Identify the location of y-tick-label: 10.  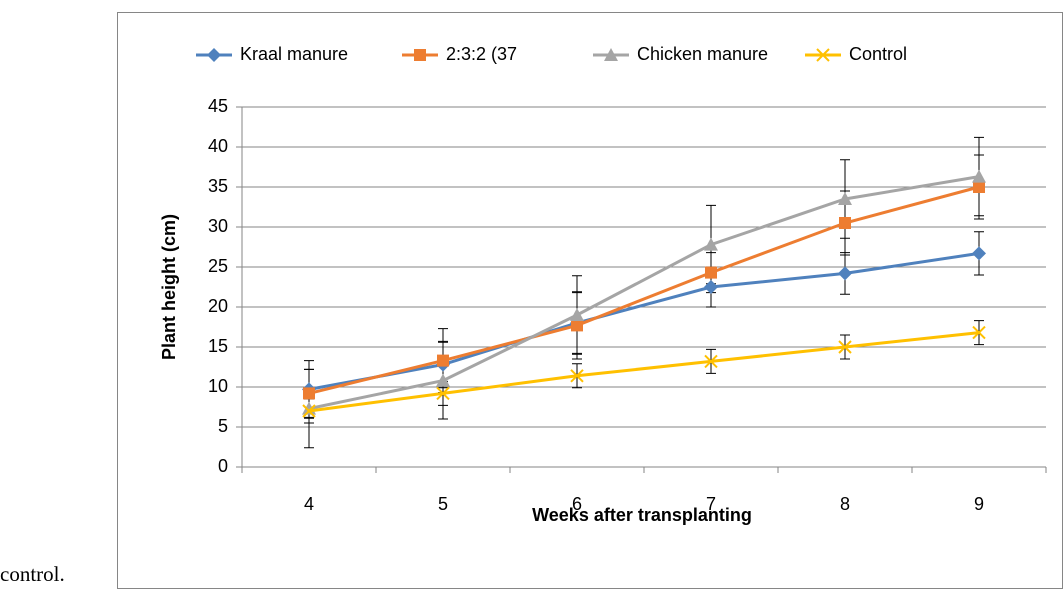
(218, 386).